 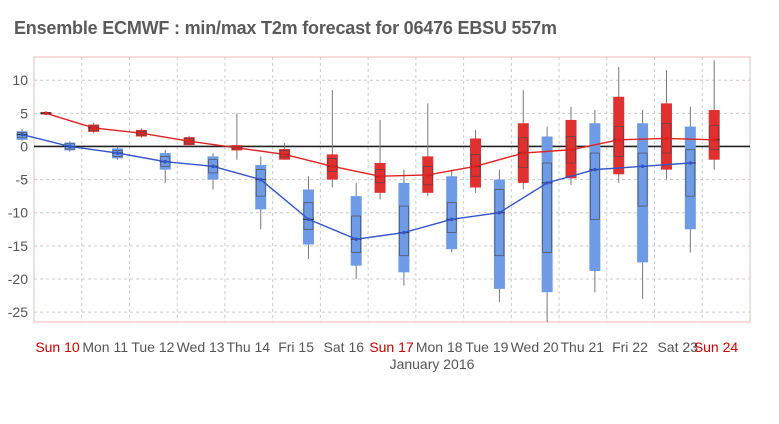 I want to click on x-tick-label: Wed 13, so click(x=201, y=347).